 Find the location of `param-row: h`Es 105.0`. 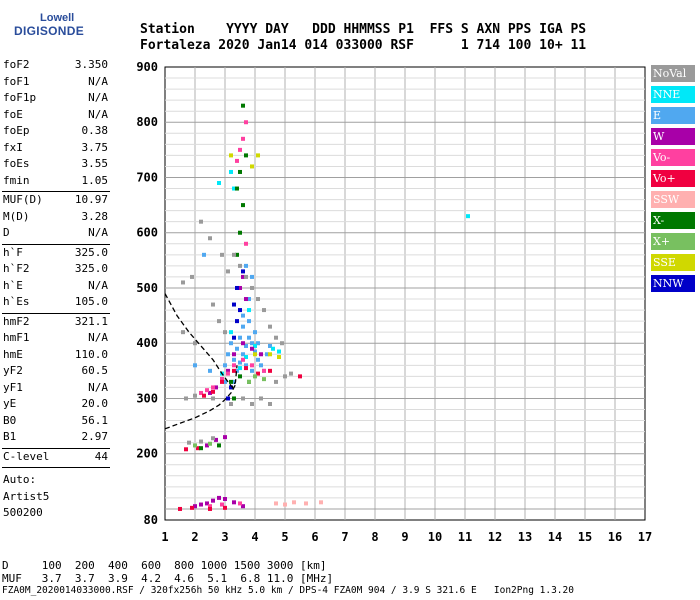

param-row: h`Es 105.0 is located at coordinates (56, 303).